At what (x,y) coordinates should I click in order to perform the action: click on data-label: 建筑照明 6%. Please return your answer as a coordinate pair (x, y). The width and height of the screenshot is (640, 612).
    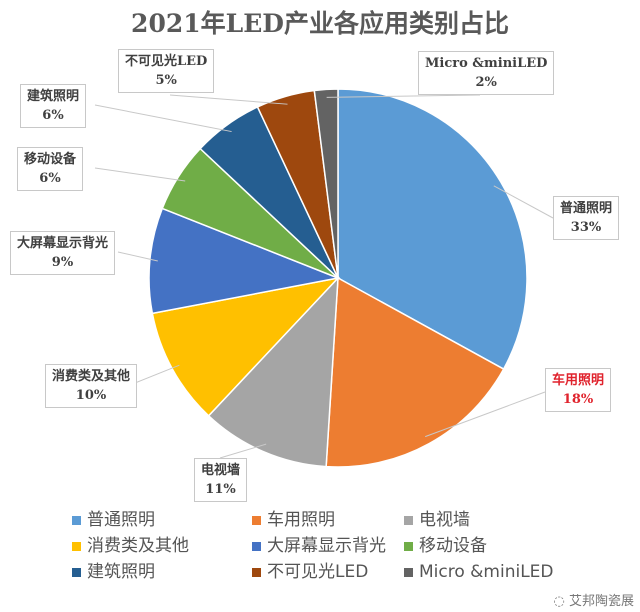
    Looking at the image, I should click on (53, 106).